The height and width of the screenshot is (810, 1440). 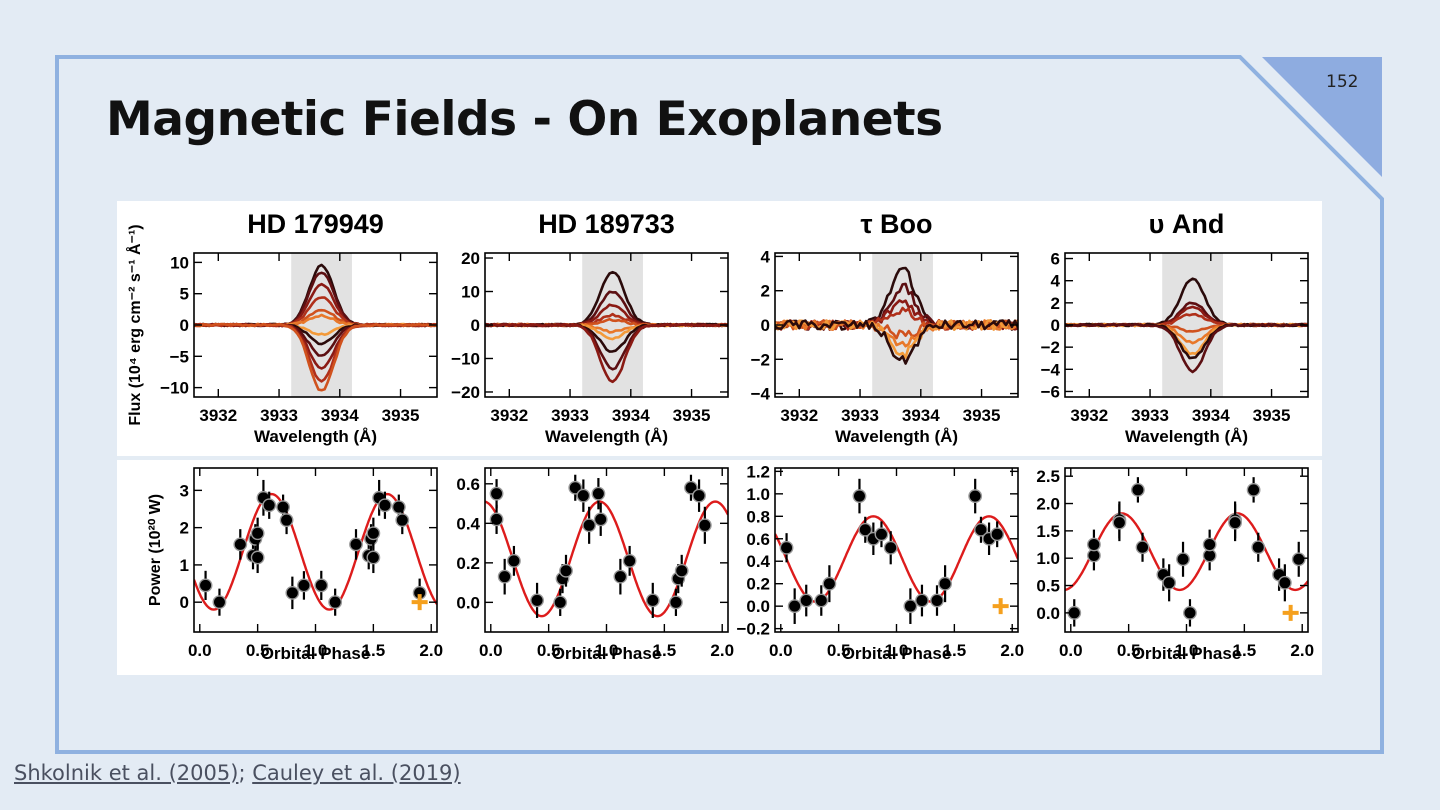 I want to click on y-tick-label: 4, so click(x=766, y=256).